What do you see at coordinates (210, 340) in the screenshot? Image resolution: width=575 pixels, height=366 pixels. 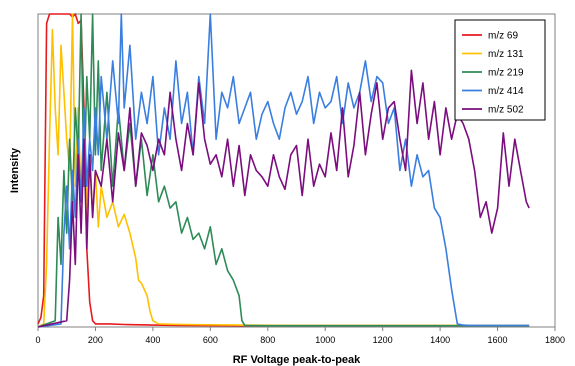 I see `x-tick-label: 600` at bounding box center [210, 340].